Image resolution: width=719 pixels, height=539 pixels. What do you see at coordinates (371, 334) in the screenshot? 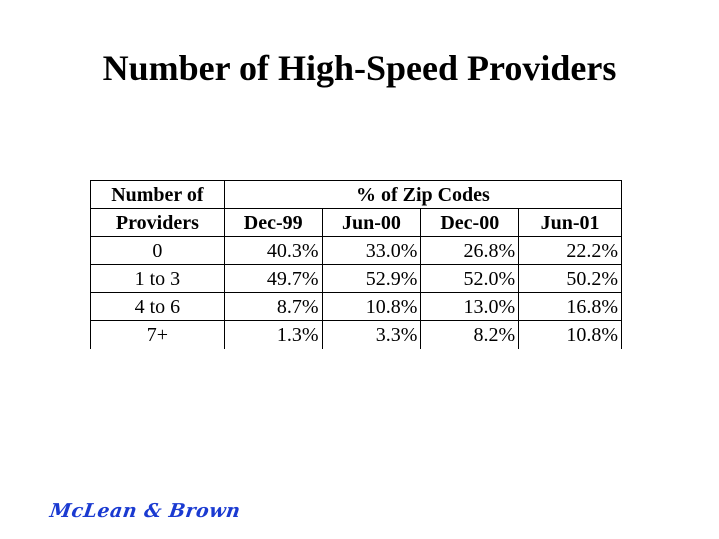
I see `table-cell: 3.3%` at bounding box center [371, 334].